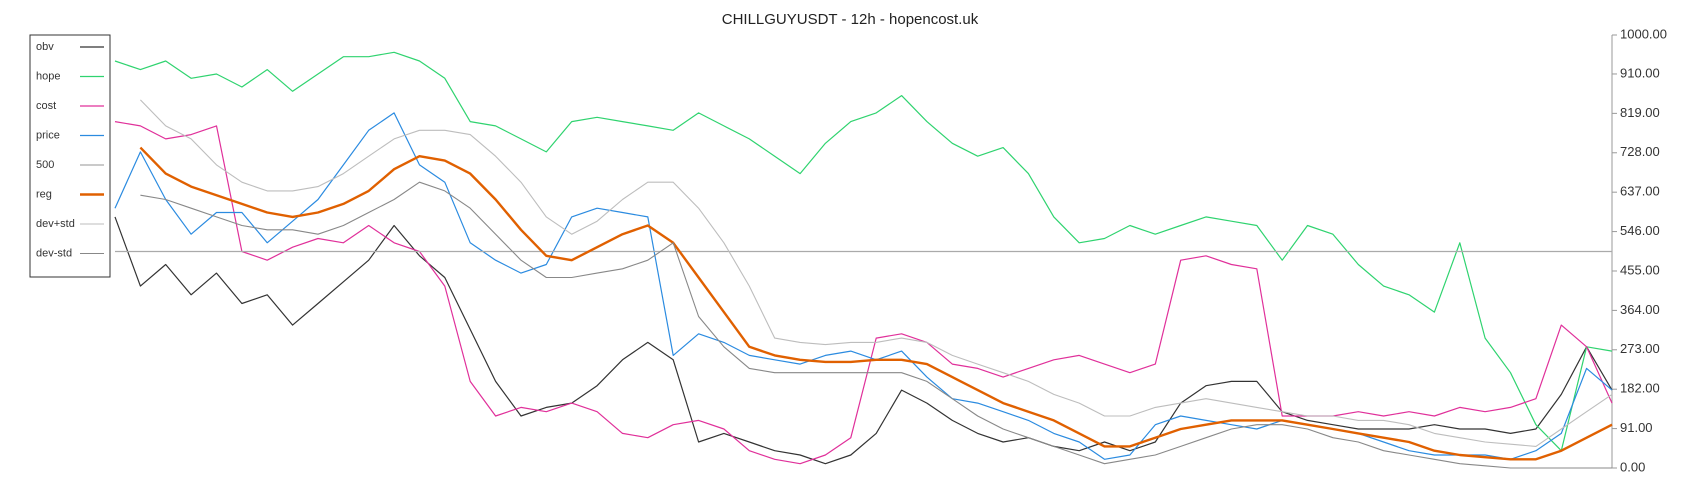 The width and height of the screenshot is (1700, 500). I want to click on legend-label: hope, so click(48, 76).